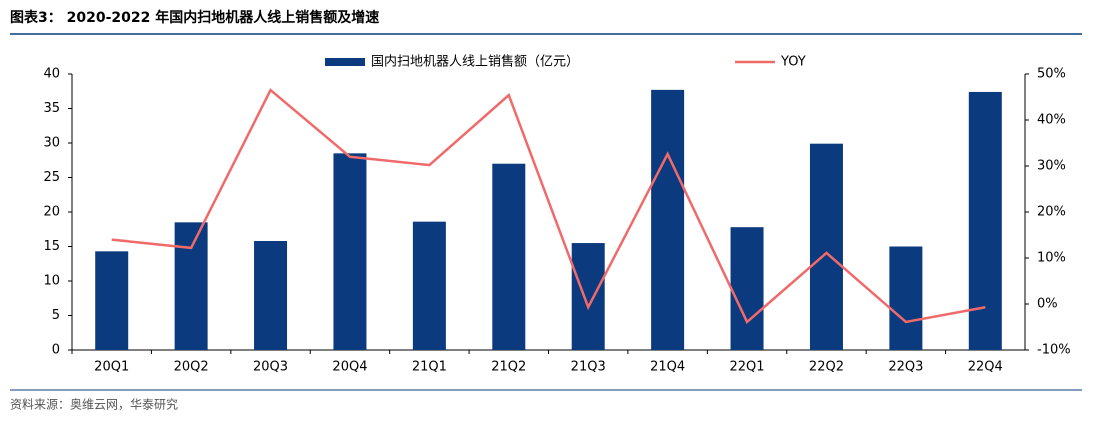  What do you see at coordinates (826, 367) in the screenshot?
I see `x-tick-label: 22Q2` at bounding box center [826, 367].